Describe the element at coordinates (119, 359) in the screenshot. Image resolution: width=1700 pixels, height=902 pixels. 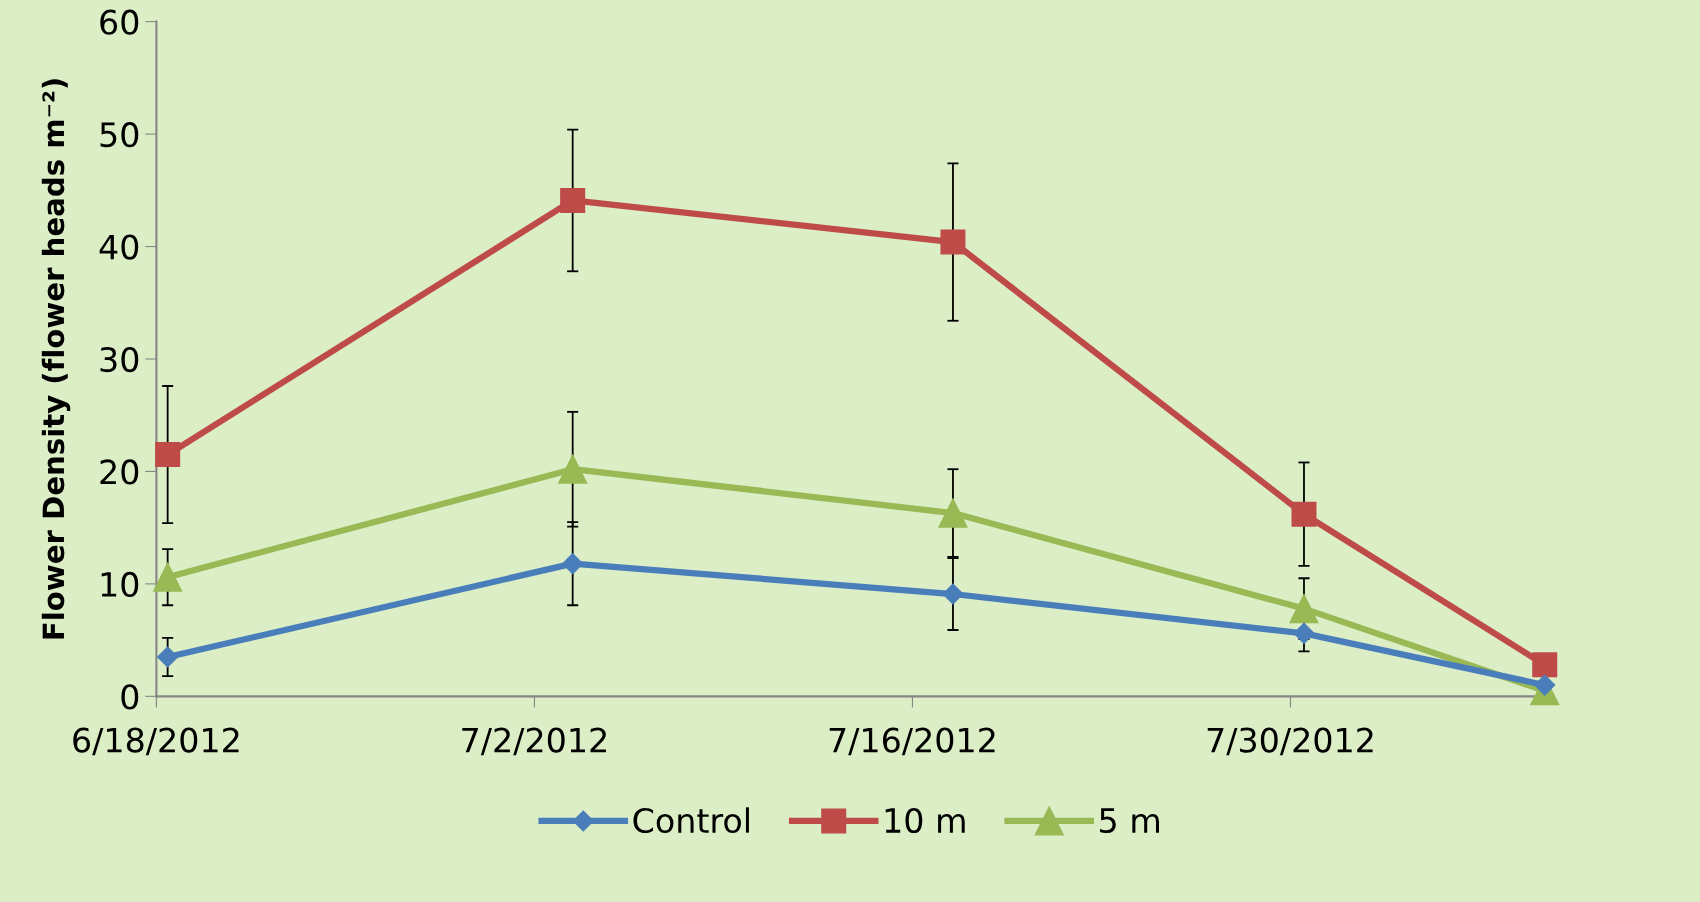
I see `y-tick-label: 30` at that location.